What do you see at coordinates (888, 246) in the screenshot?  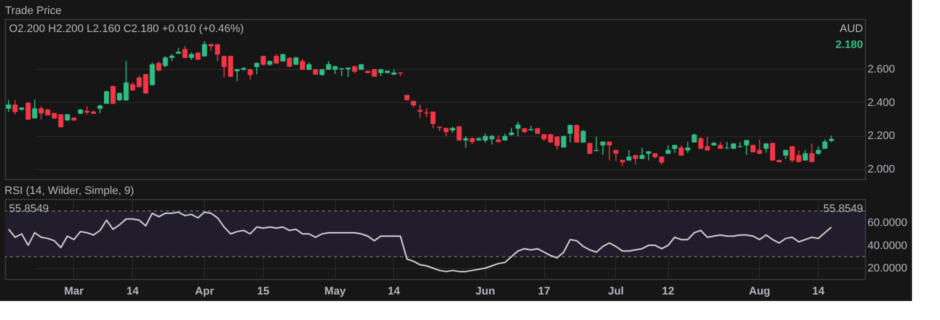 I see `y-tick-label: 40.0000` at bounding box center [888, 246].